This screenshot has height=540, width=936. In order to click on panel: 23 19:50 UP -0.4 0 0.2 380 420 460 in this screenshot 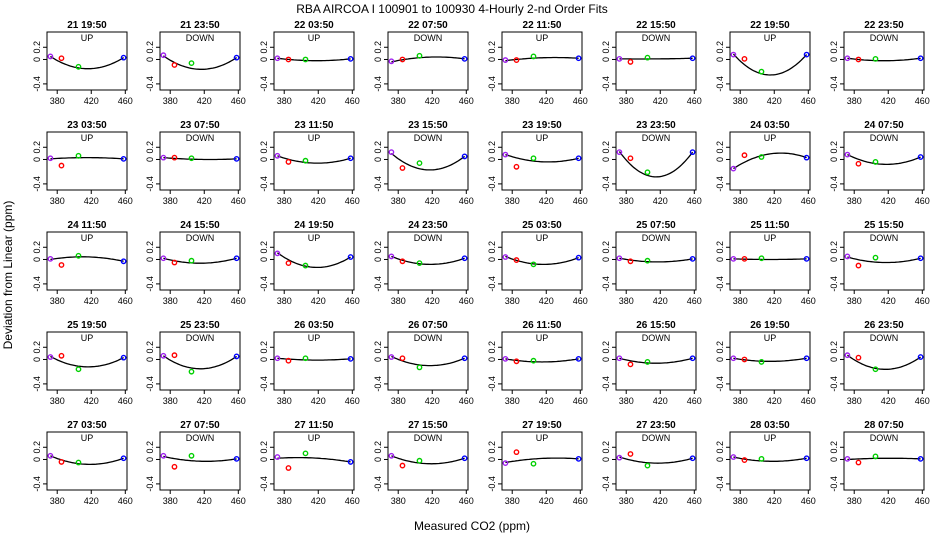, I will do `click(537, 163)`.